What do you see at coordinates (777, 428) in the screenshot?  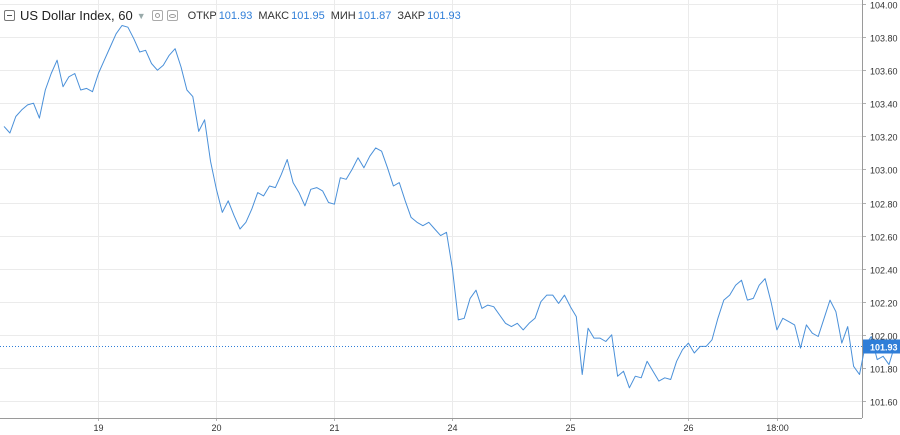 I see `x-tick-label: 18:00` at bounding box center [777, 428].